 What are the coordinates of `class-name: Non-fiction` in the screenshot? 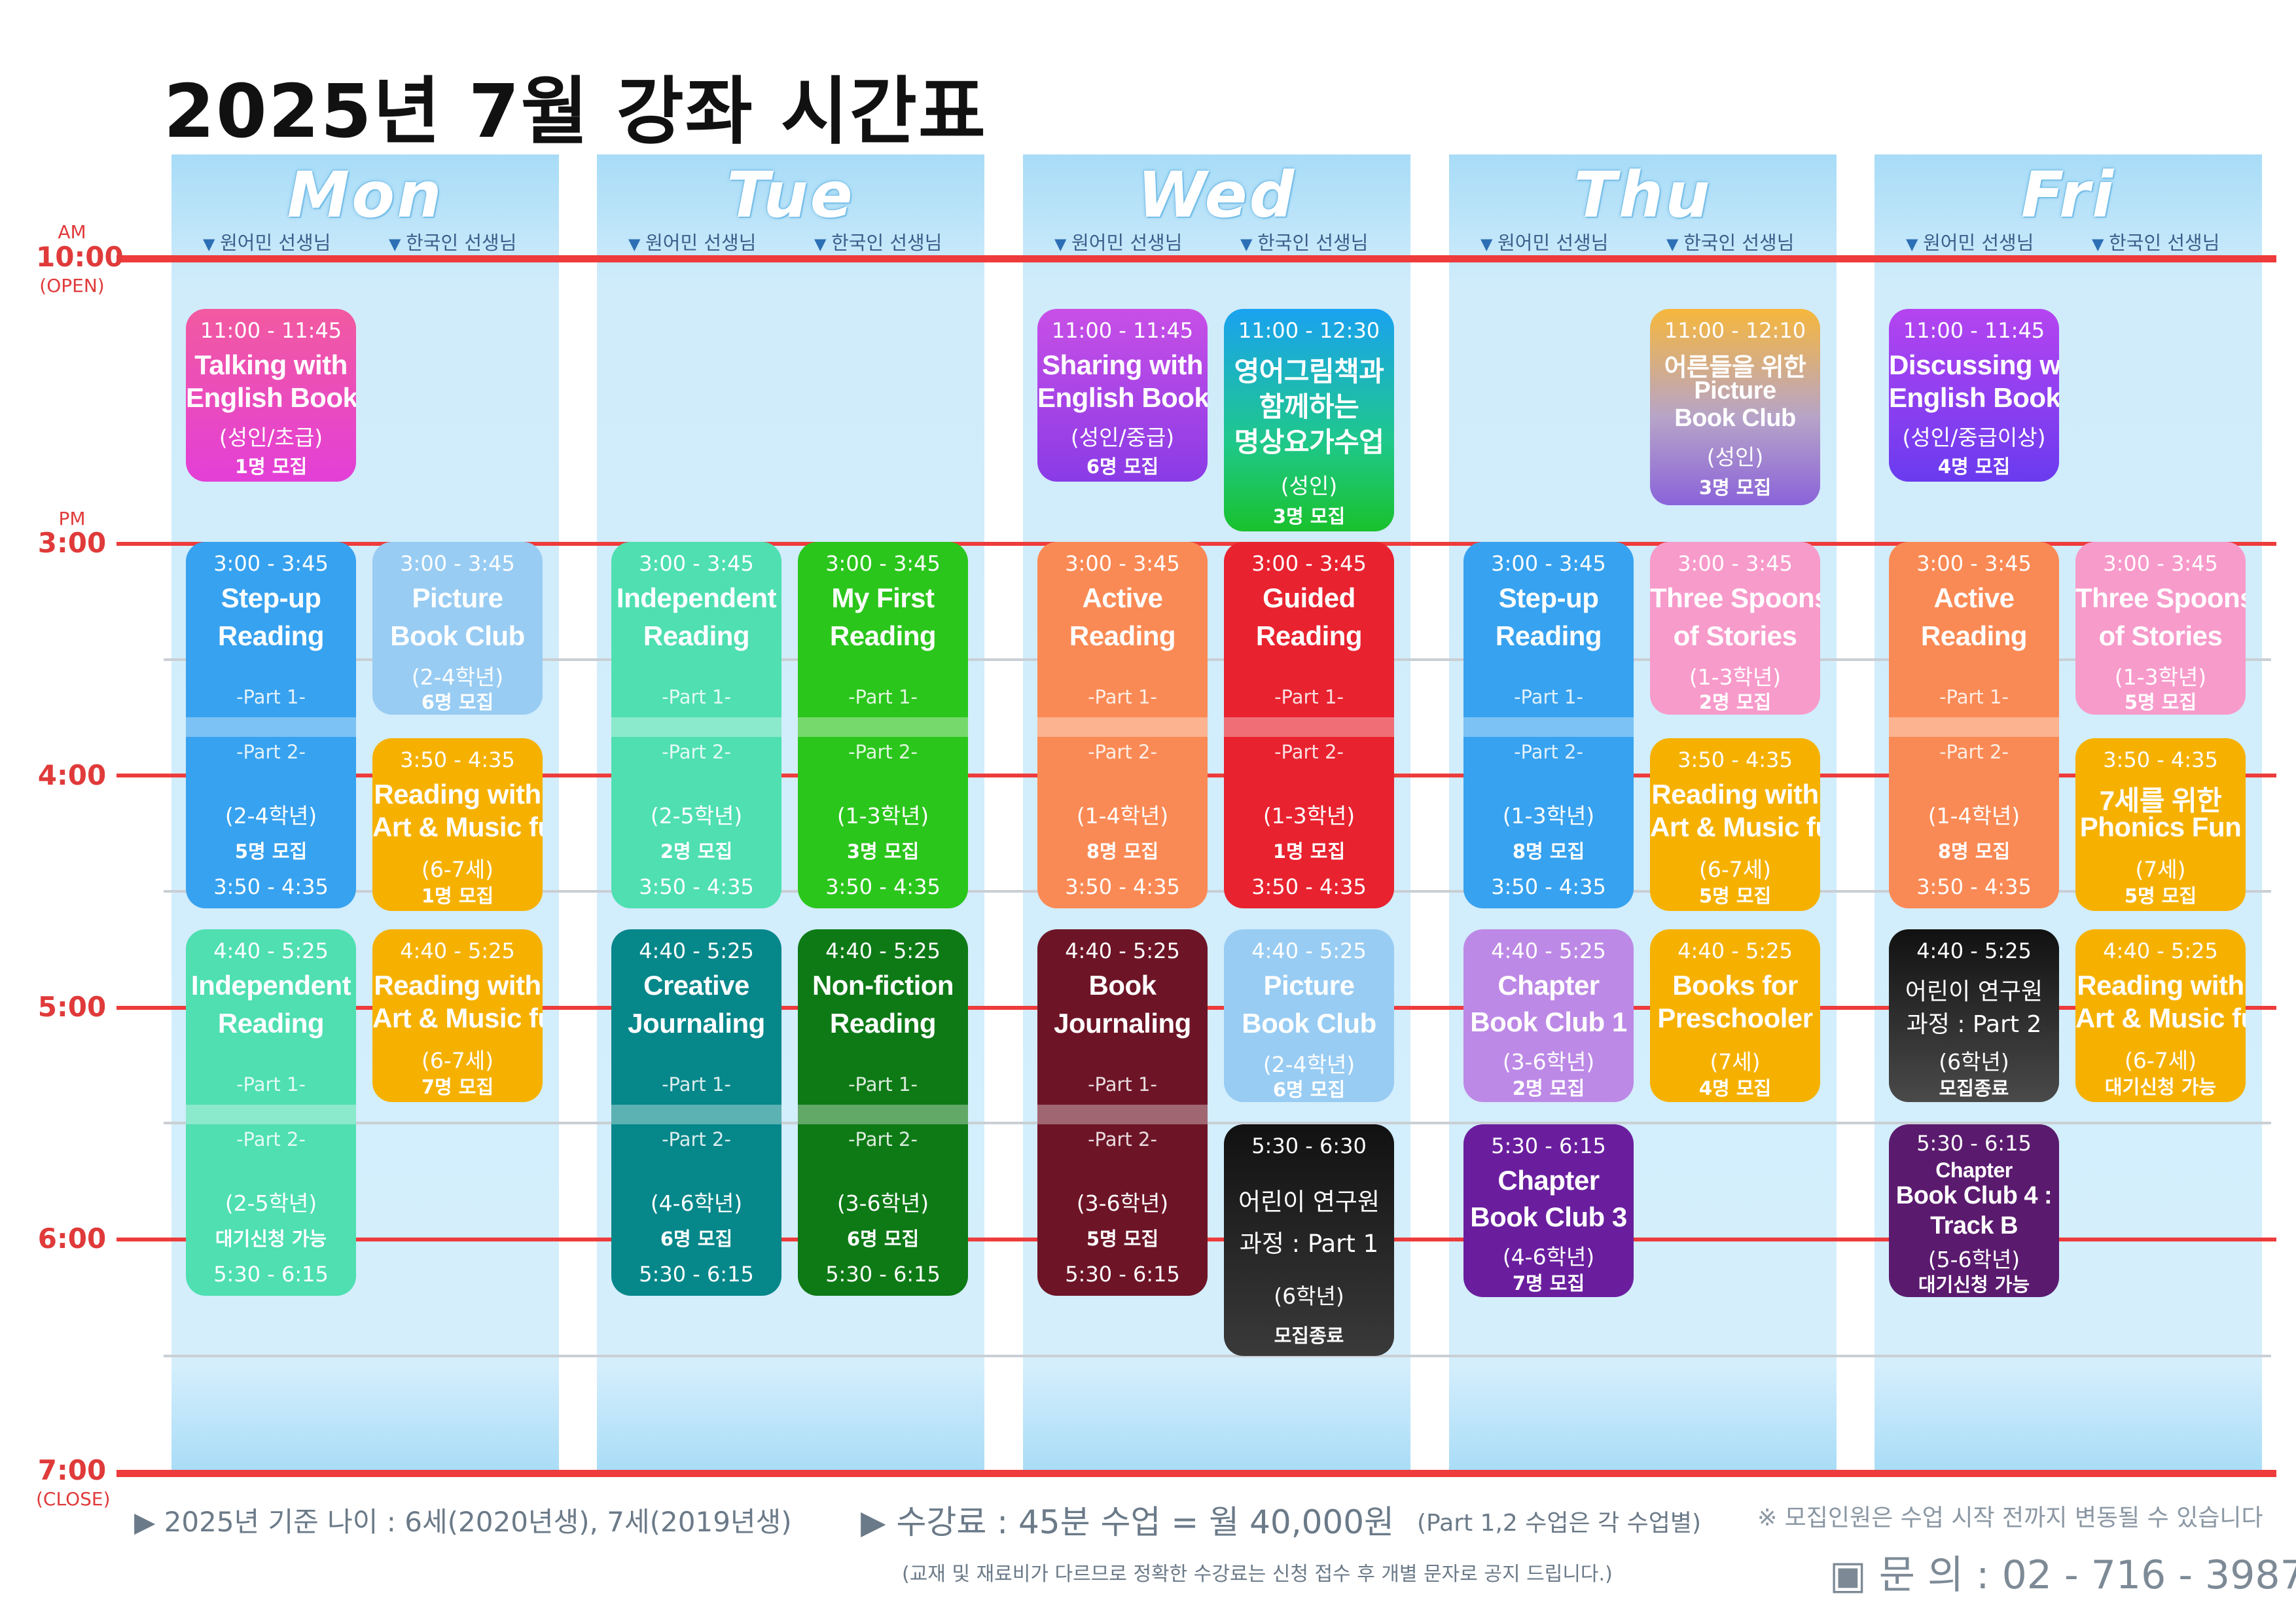 It's located at (883, 986).